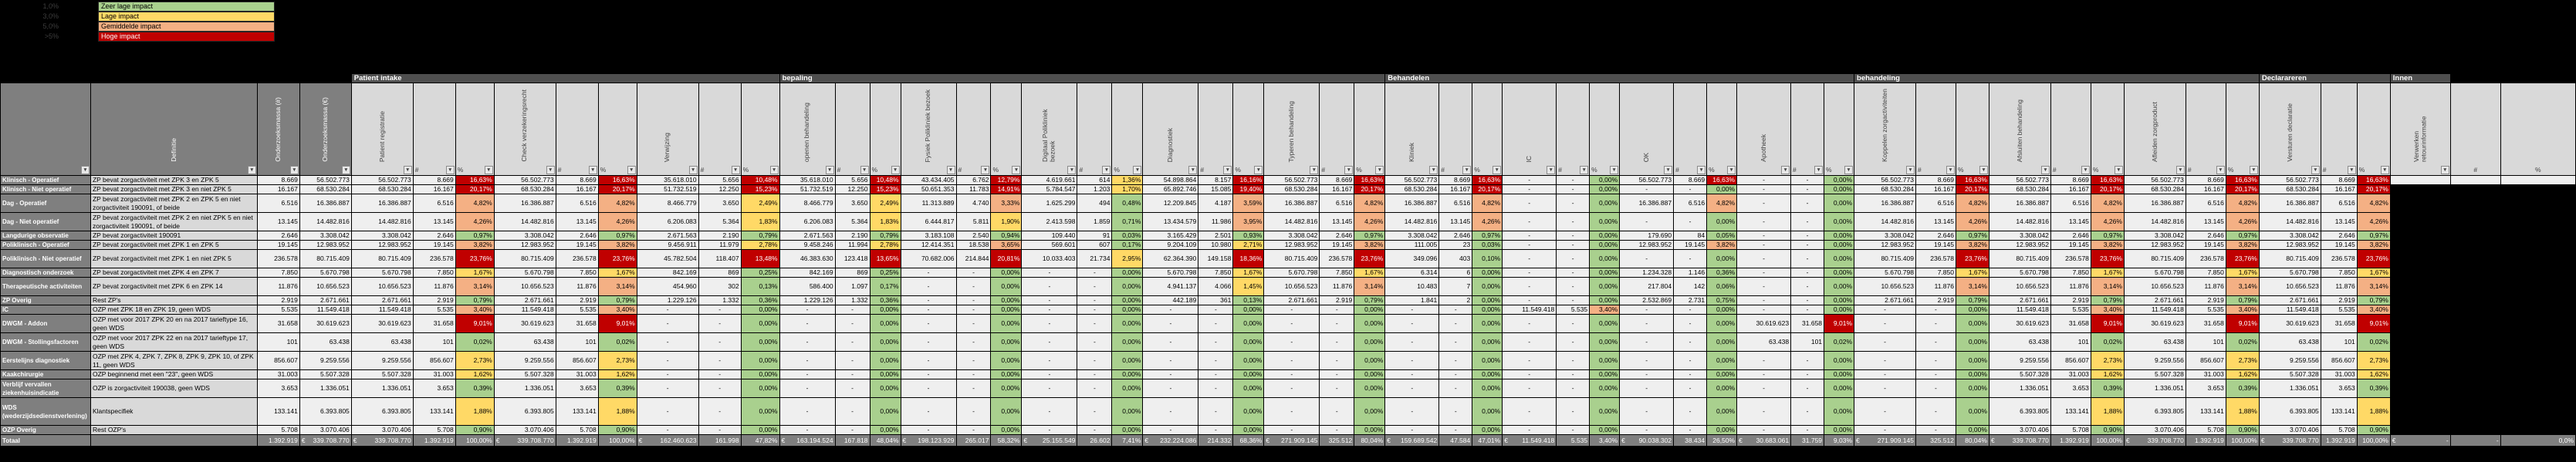  What do you see at coordinates (1216, 245) in the screenshot?
I see `data-cell: 10.980` at bounding box center [1216, 245].